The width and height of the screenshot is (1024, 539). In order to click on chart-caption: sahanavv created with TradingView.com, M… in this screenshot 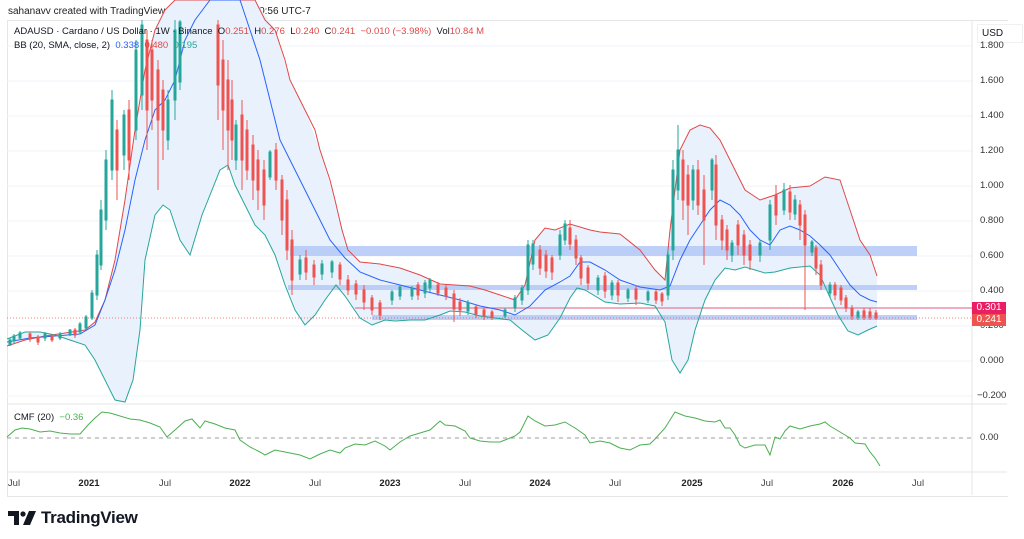, I will do `click(159, 11)`.